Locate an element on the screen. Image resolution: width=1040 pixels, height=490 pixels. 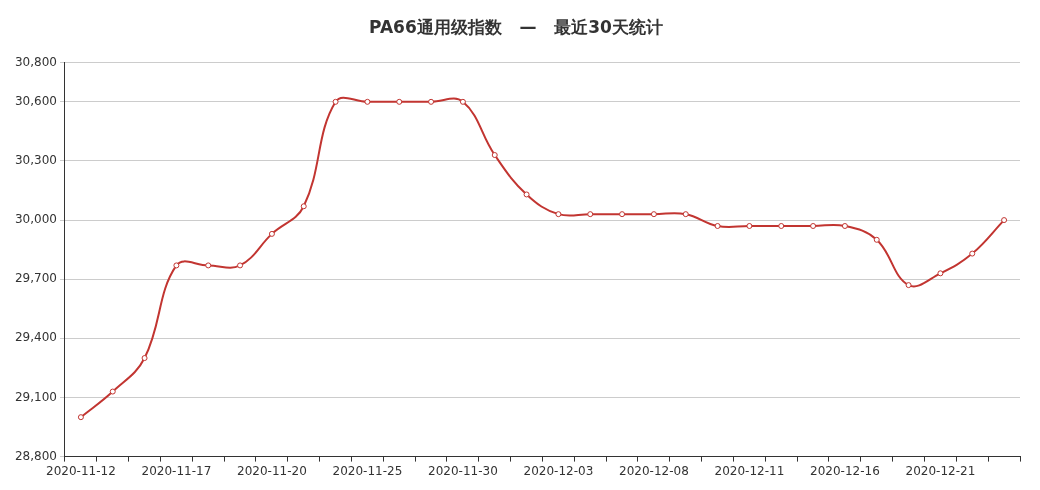
x-tick-label: 2020-11-30 is located at coordinates (463, 470).